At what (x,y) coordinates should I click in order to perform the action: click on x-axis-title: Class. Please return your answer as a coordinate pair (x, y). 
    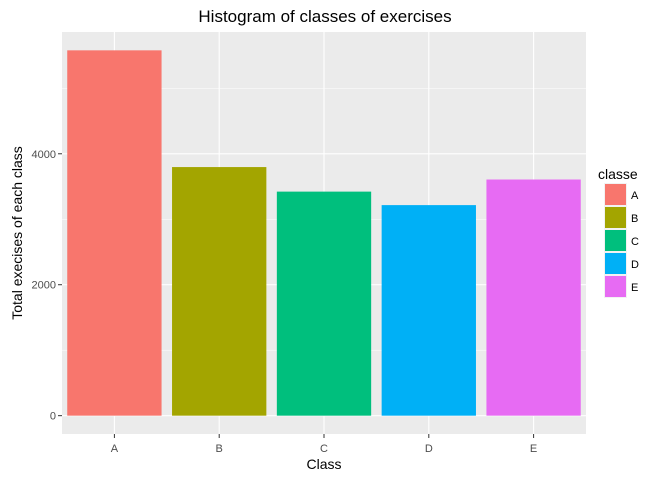
    Looking at the image, I should click on (323, 464).